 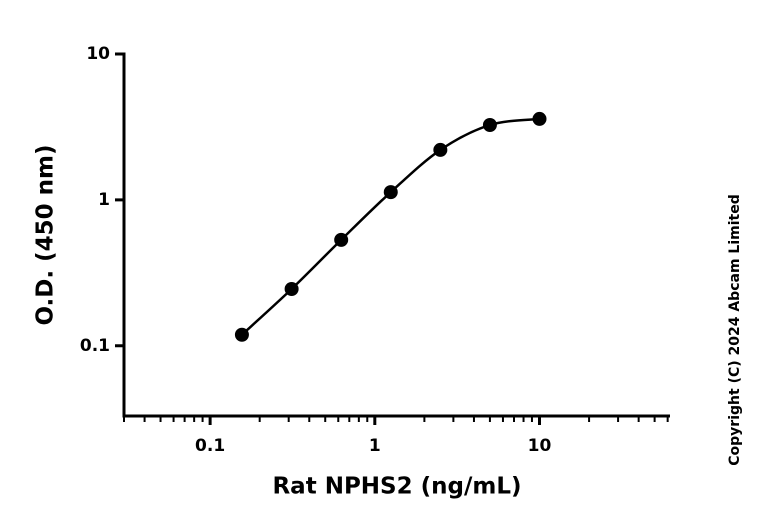 I want to click on x-axis-title: Rat NPHS2 (ng/mL), so click(x=396, y=487).